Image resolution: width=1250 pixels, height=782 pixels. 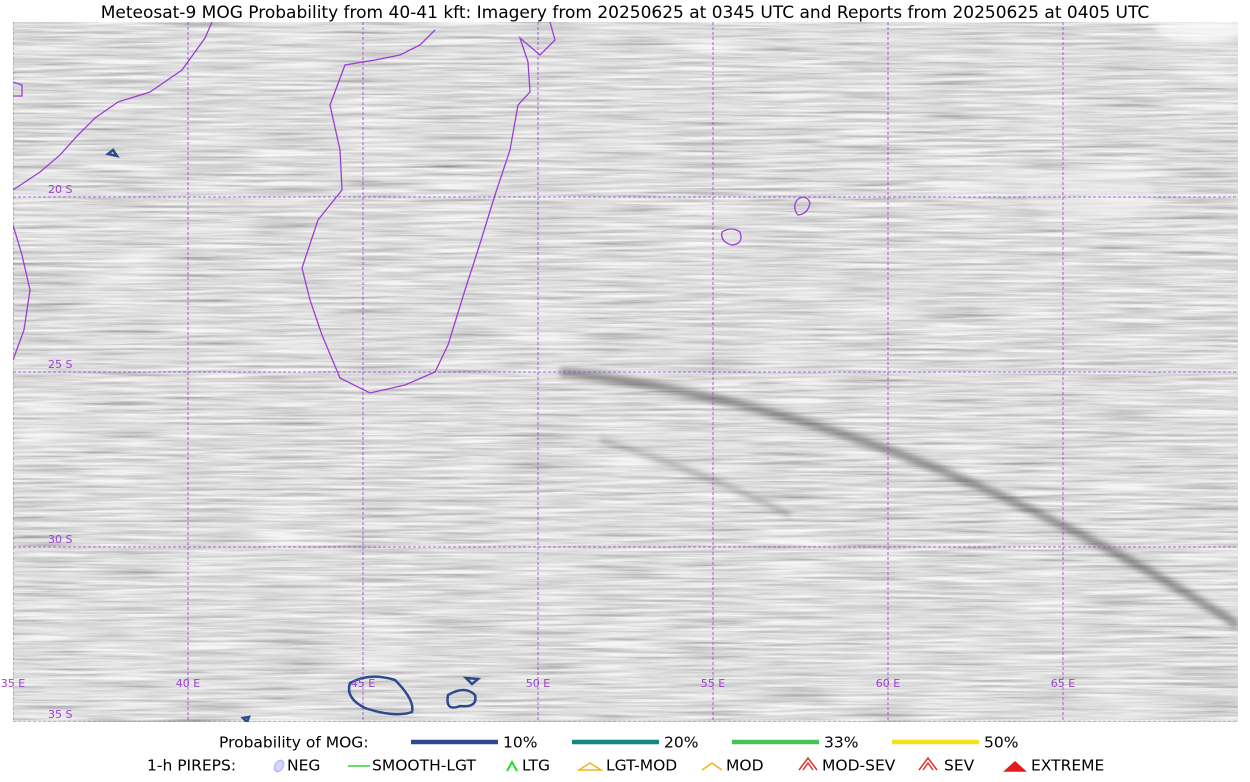 What do you see at coordinates (641, 766) in the screenshot?
I see `pirep-label: LGT-MOD` at bounding box center [641, 766].